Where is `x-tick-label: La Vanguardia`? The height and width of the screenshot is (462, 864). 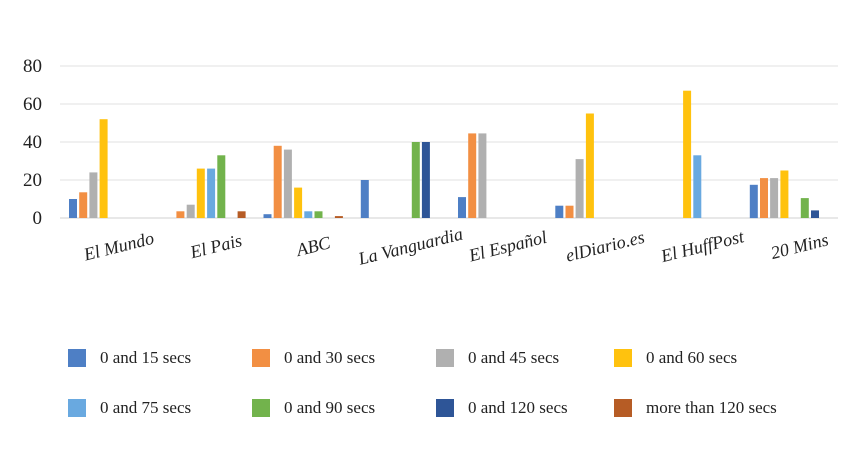
x-tick-label: La Vanguardia is located at coordinates (409, 246).